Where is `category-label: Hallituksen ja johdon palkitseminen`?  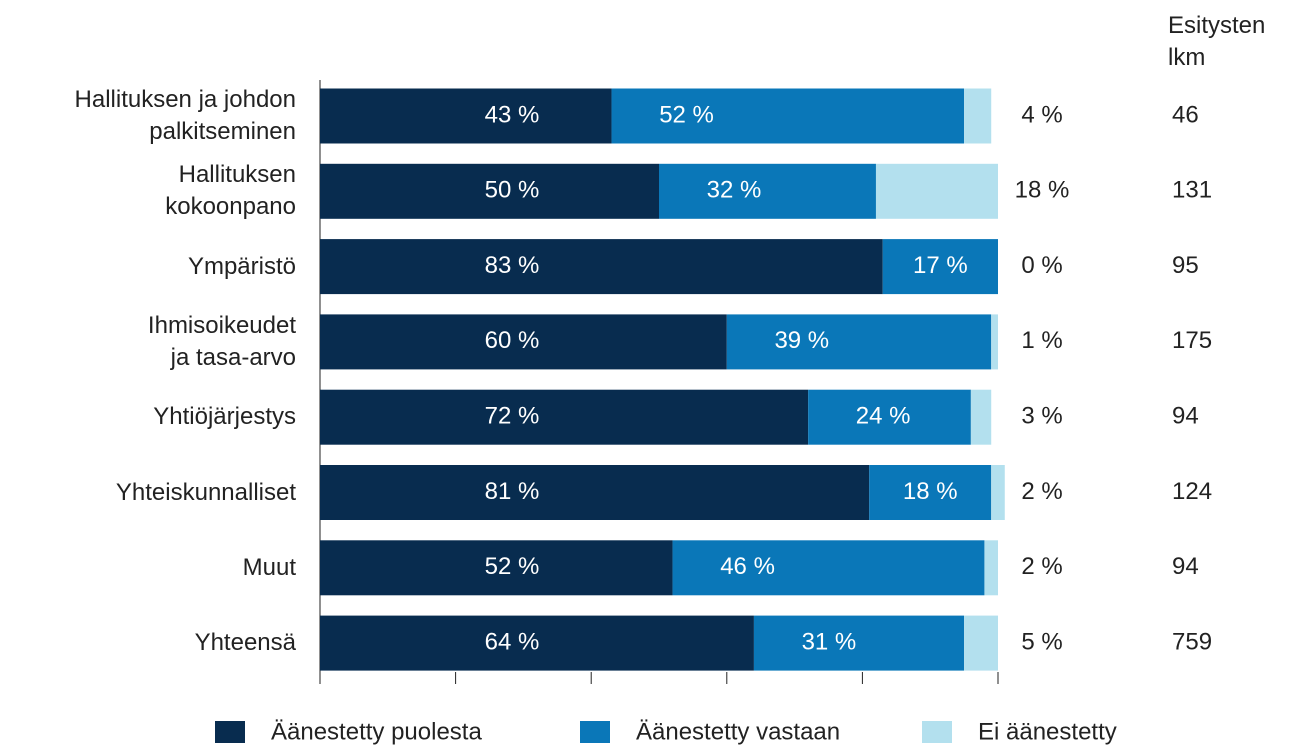 category-label: Hallituksen ja johdon palkitseminen is located at coordinates (185, 115).